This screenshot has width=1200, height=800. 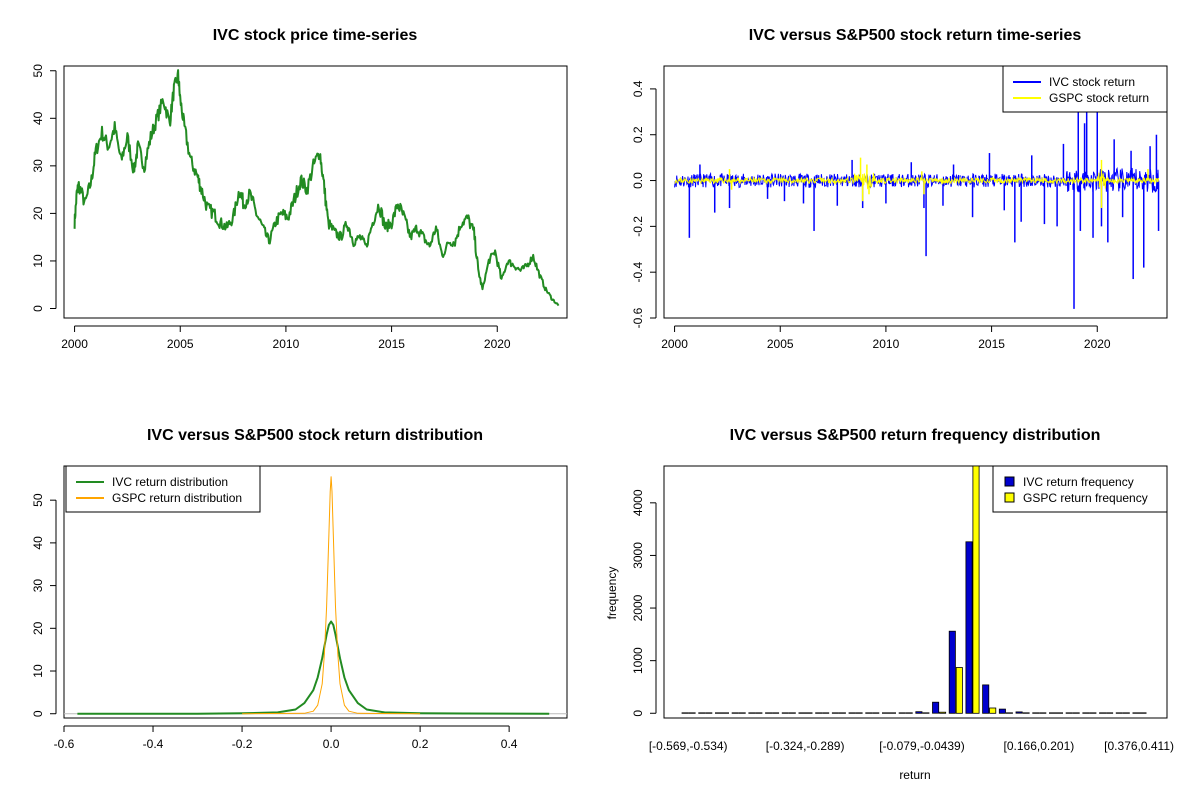 I want to click on returns-x-tick-label: 2010, so click(x=886, y=344).